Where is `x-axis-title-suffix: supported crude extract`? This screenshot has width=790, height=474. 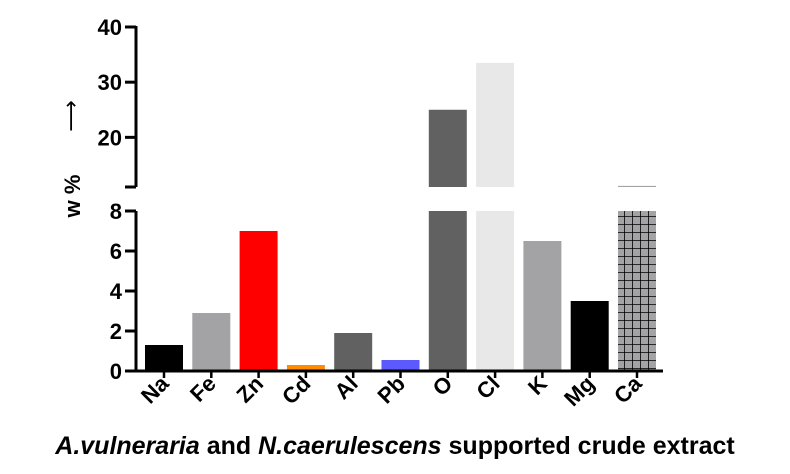
x-axis-title-suffix: supported crude extract is located at coordinates (588, 446).